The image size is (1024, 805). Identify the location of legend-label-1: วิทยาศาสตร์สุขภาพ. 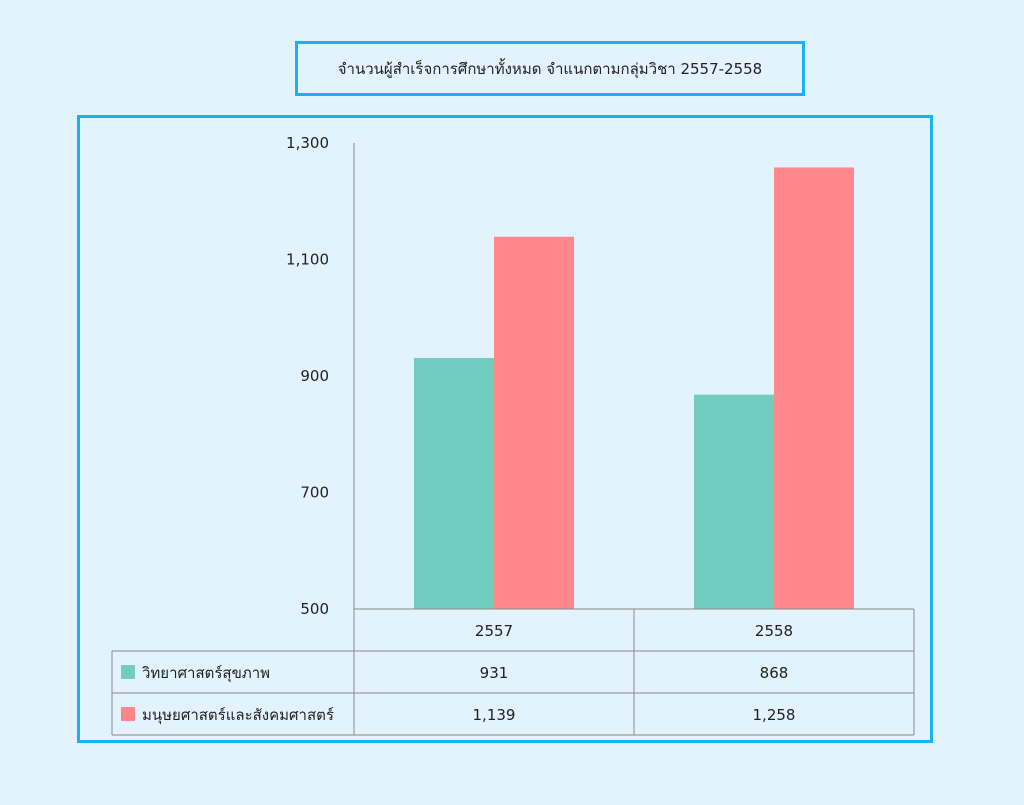
(205, 673).